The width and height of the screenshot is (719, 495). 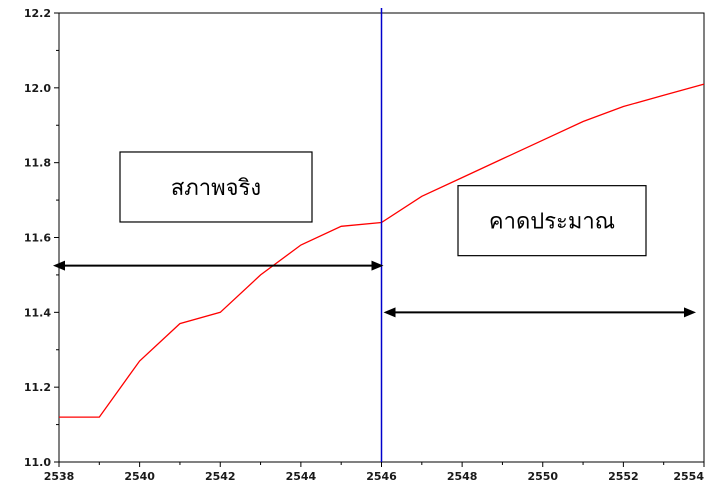 What do you see at coordinates (37, 312) in the screenshot?
I see `y-tick-label: 11.4` at bounding box center [37, 312].